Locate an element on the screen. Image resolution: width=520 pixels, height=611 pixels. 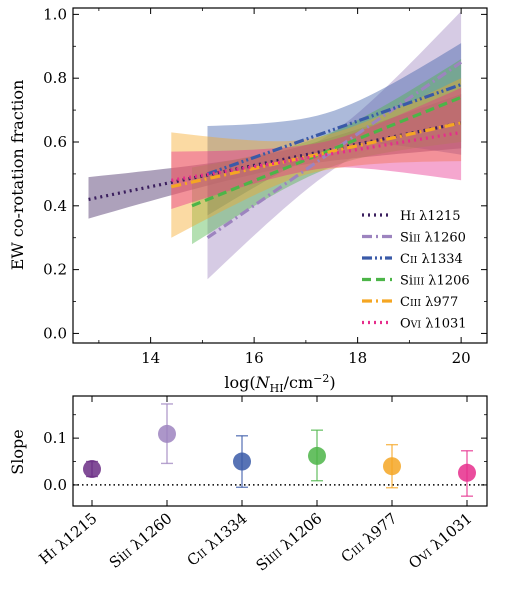
legend-label: OVI λ1031 is located at coordinates (433, 324).